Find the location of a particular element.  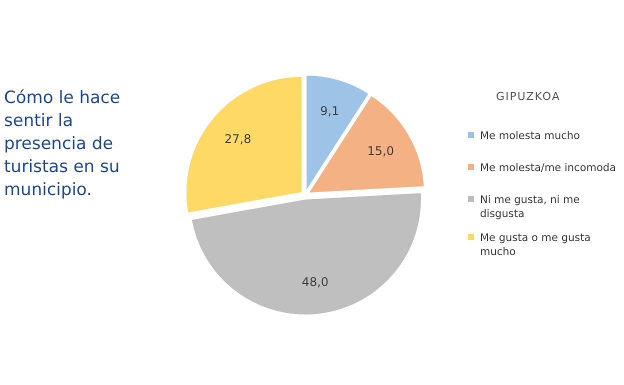

data-label: 9,1 is located at coordinates (330, 111).